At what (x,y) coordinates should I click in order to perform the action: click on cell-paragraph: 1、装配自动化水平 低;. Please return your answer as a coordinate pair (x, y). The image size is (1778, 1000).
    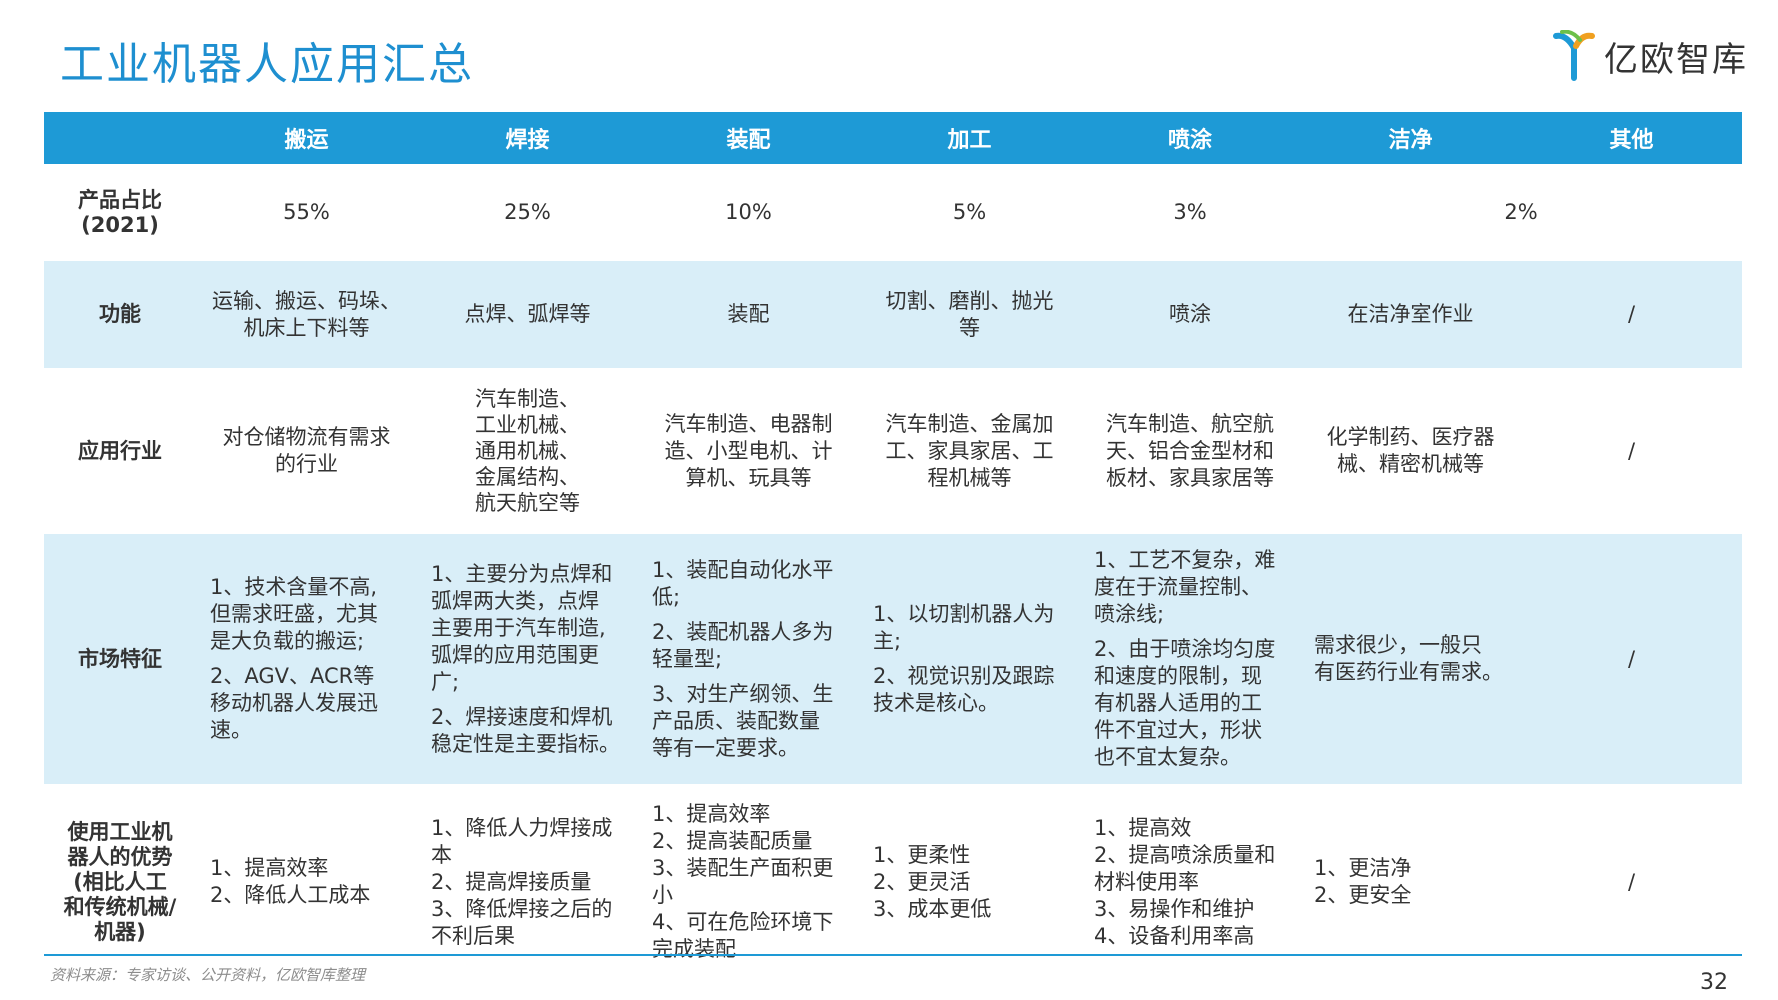
    Looking at the image, I should click on (742, 584).